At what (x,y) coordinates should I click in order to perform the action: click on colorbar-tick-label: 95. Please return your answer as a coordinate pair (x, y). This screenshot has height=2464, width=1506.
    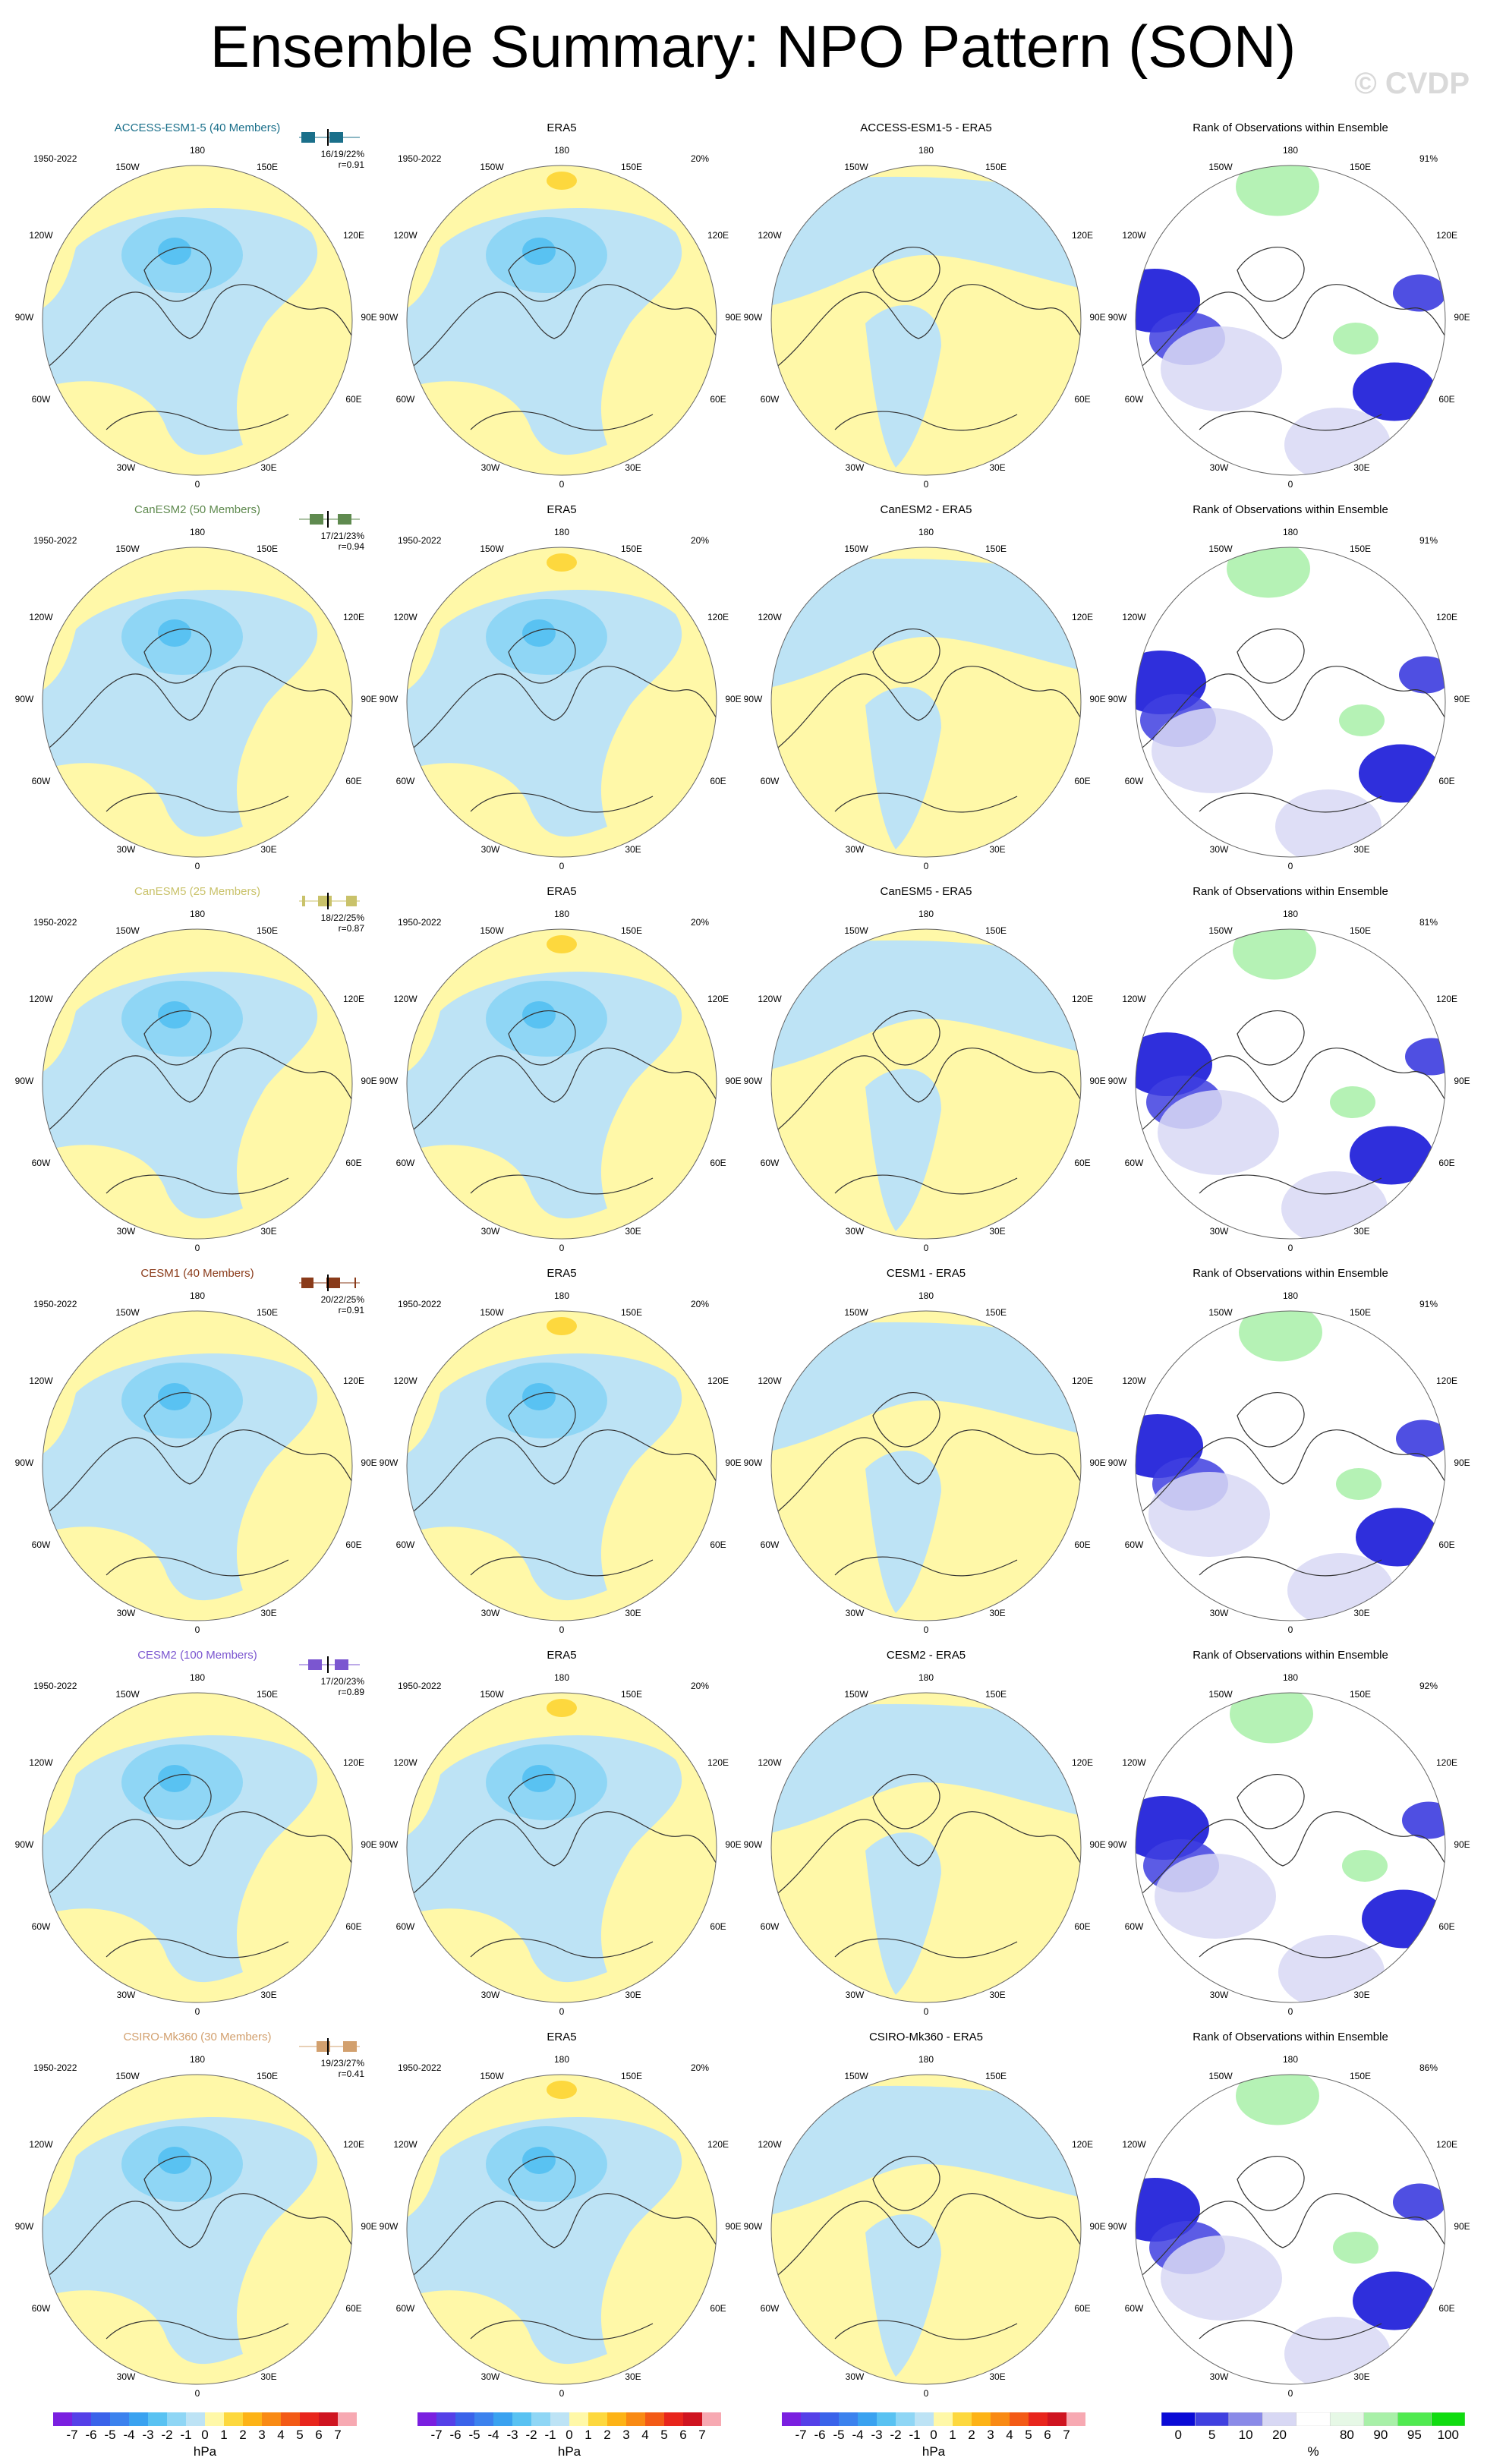
    Looking at the image, I should click on (1414, 2435).